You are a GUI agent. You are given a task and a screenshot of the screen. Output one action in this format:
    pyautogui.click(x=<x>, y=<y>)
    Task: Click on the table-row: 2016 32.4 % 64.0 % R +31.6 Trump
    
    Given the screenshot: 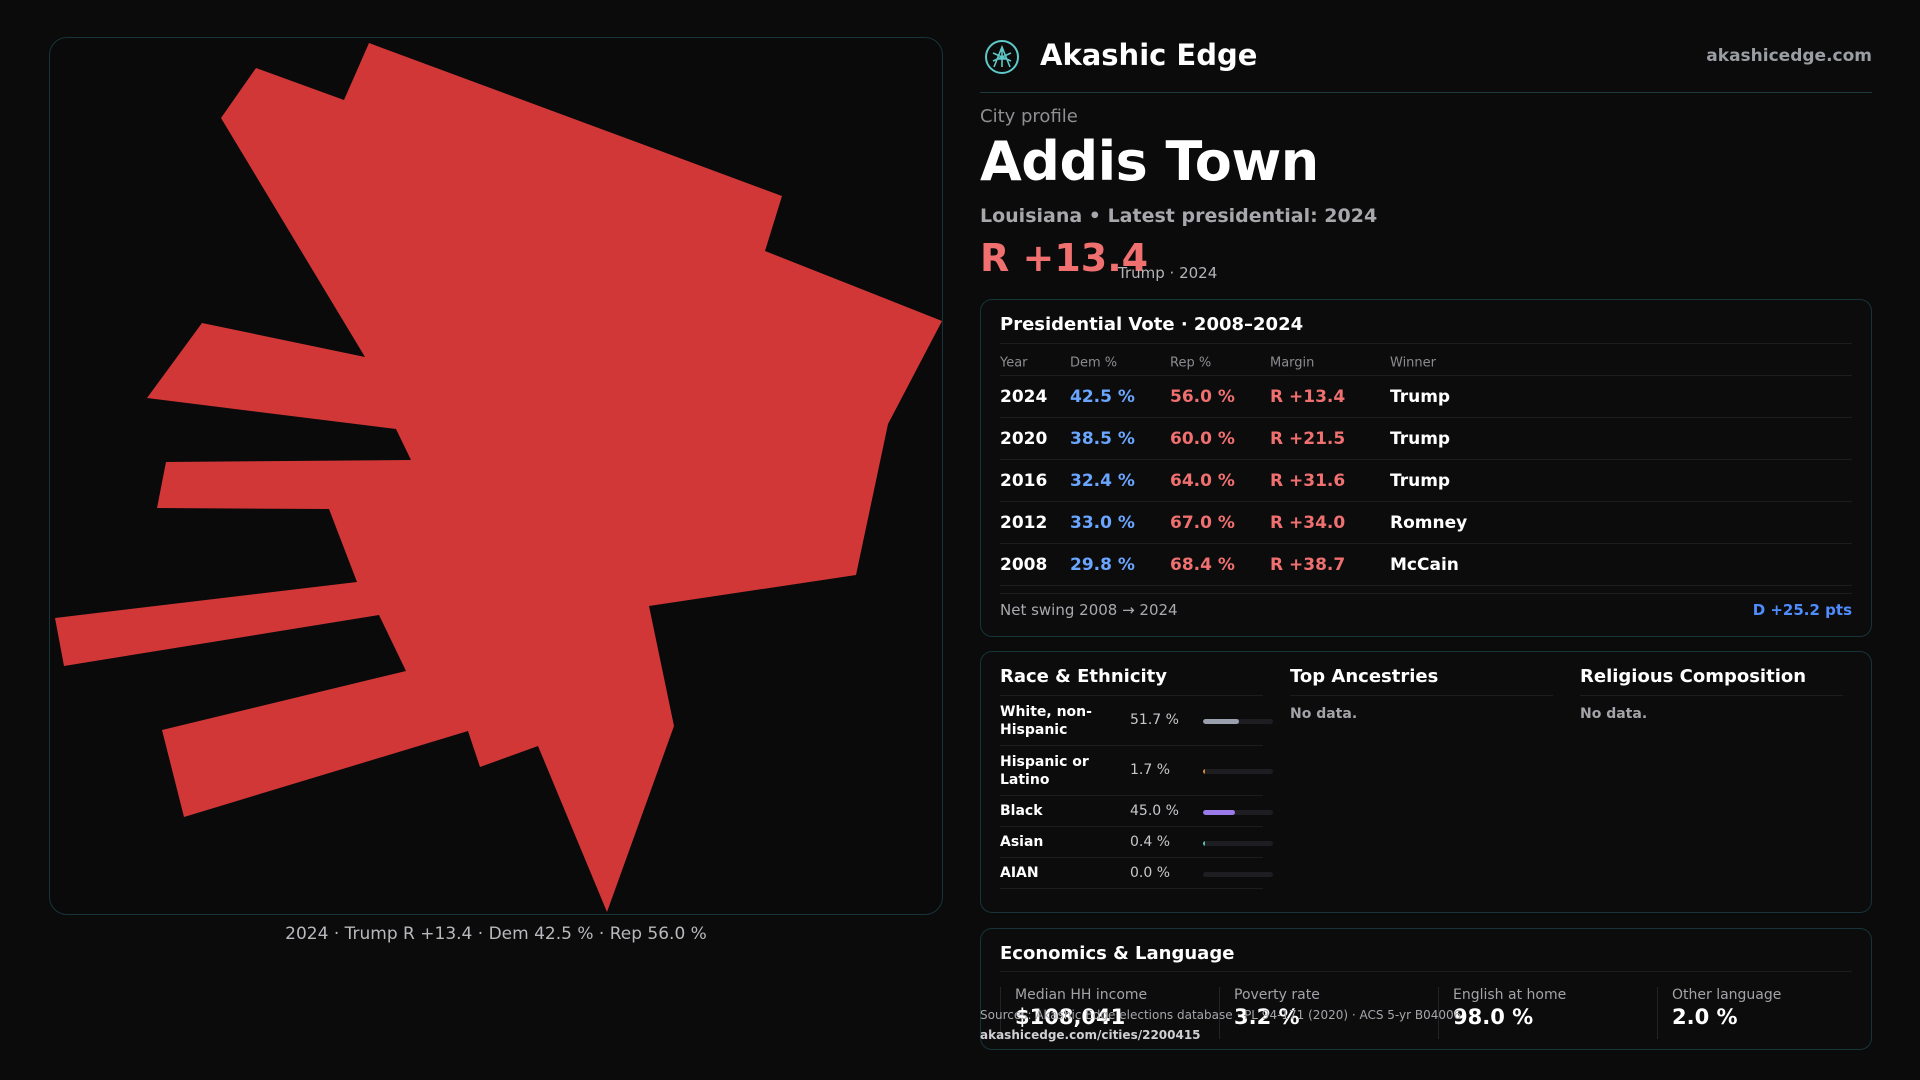 What is the action you would take?
    pyautogui.click(x=1426, y=481)
    